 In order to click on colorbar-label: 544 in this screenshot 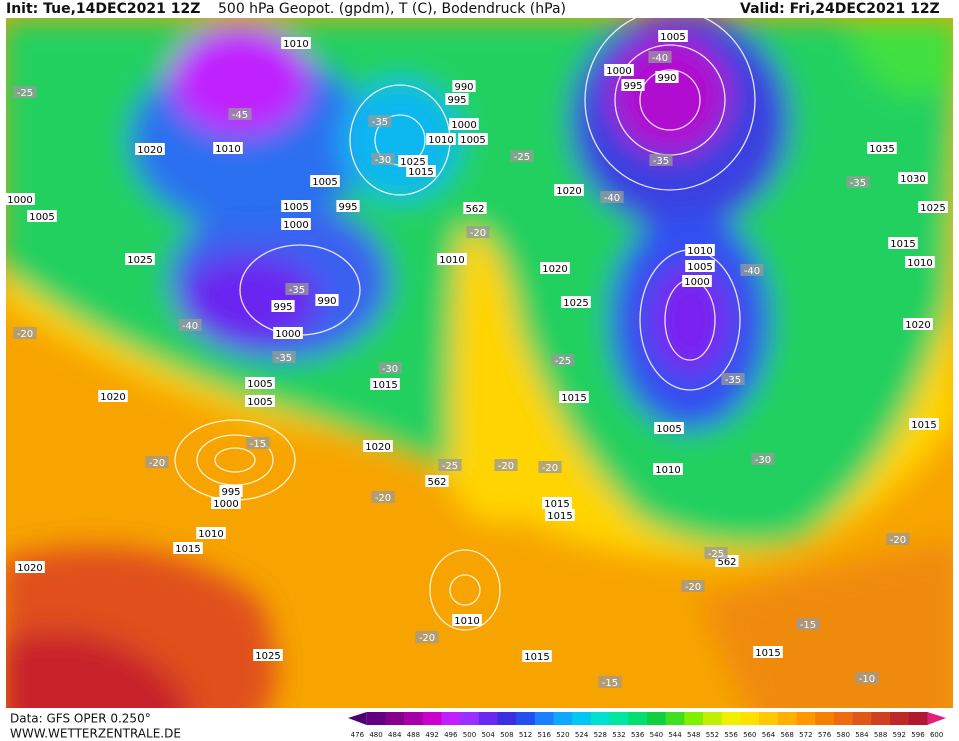, I will do `click(675, 735)`.